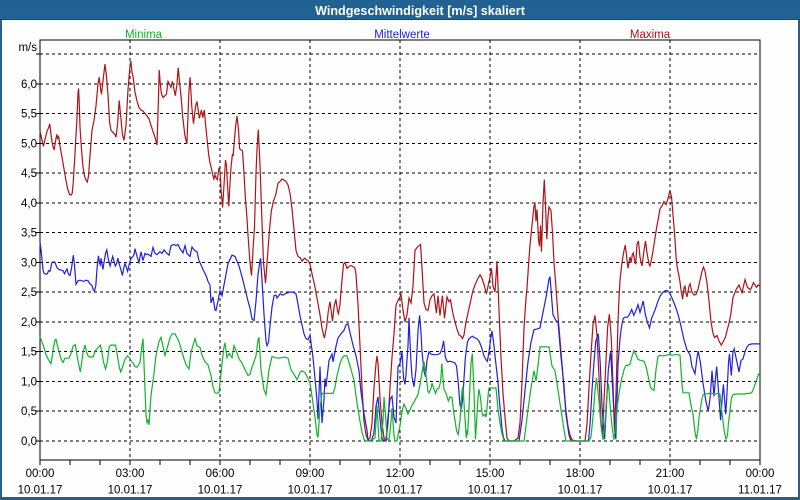 The width and height of the screenshot is (800, 500). Describe the element at coordinates (29, 323) in the screenshot. I see `svg-text: 2,0` at that location.